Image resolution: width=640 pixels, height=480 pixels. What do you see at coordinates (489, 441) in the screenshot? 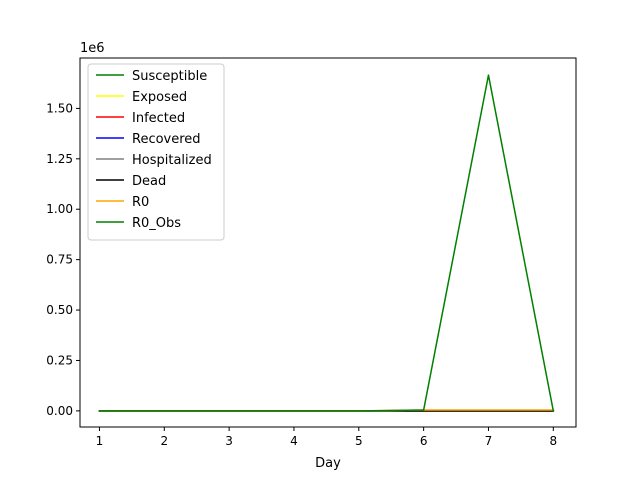
I see `x-tick-label: 7` at bounding box center [489, 441].